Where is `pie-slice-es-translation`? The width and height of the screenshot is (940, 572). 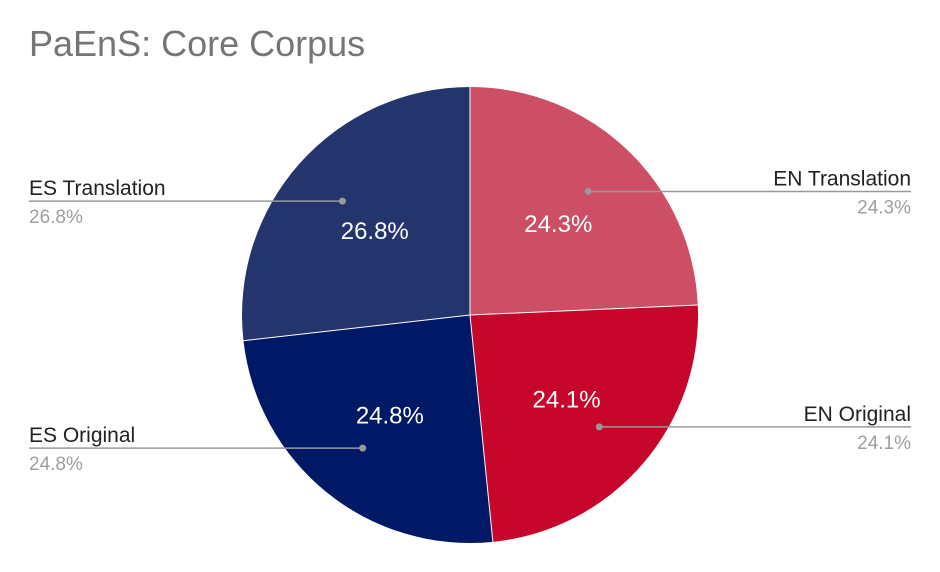
pie-slice-es-translation is located at coordinates (356, 214).